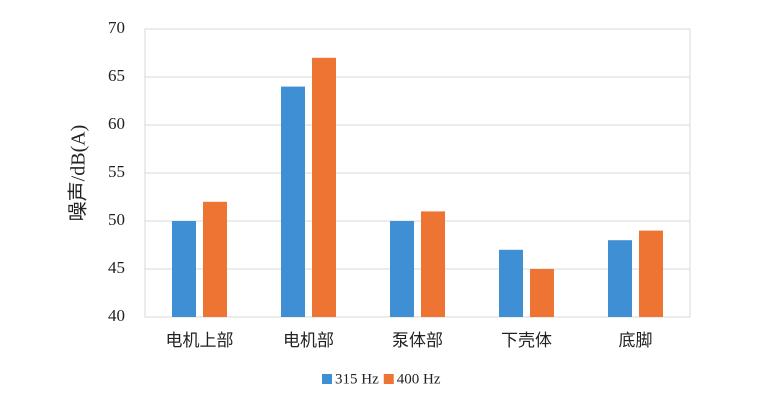  I want to click on x-tick-label: 电机部, so click(308, 340).